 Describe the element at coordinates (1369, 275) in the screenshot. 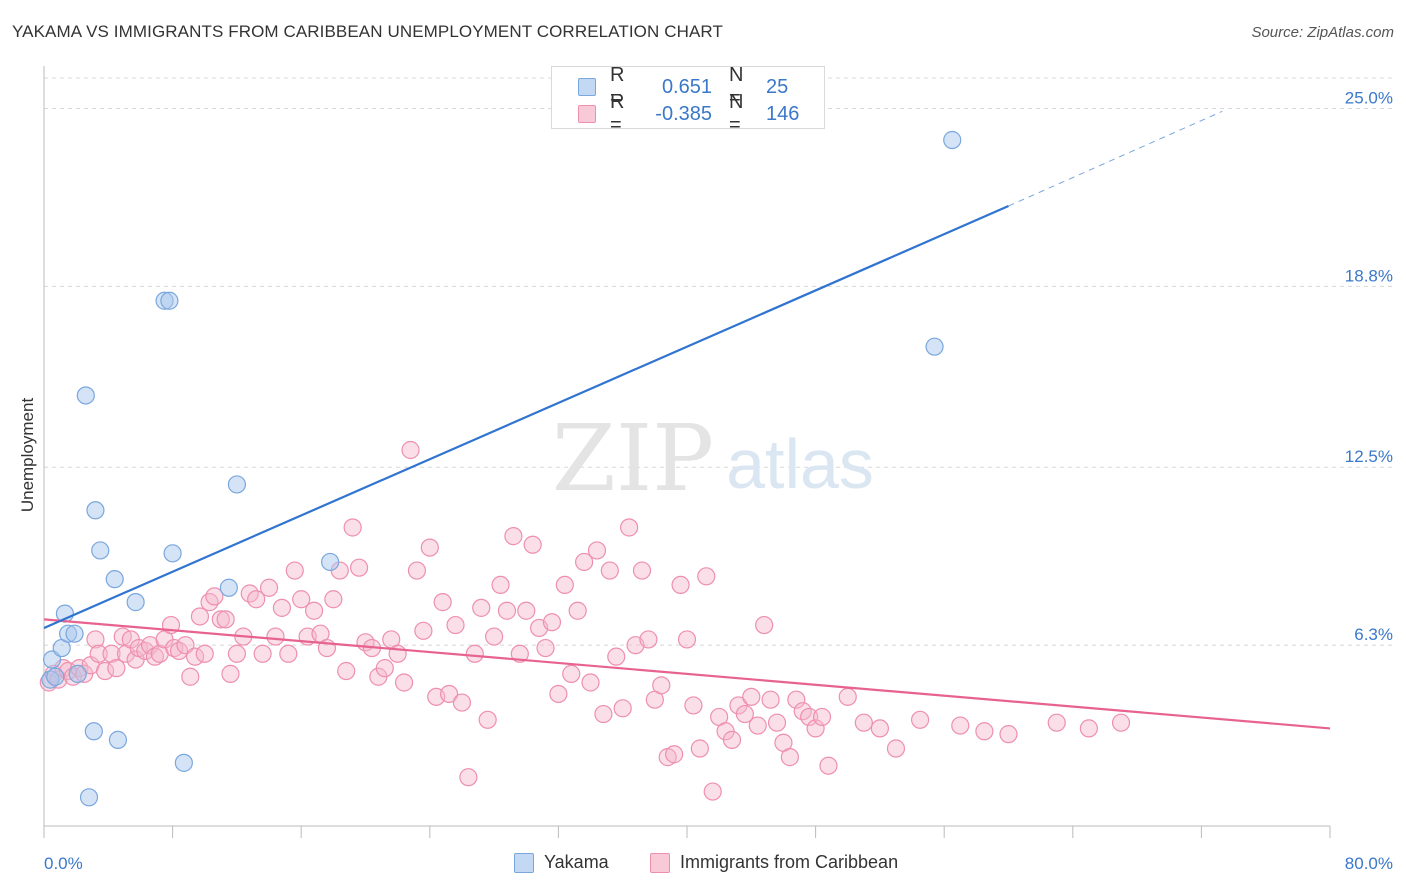

I see `y-tick-label: 18.8%` at that location.